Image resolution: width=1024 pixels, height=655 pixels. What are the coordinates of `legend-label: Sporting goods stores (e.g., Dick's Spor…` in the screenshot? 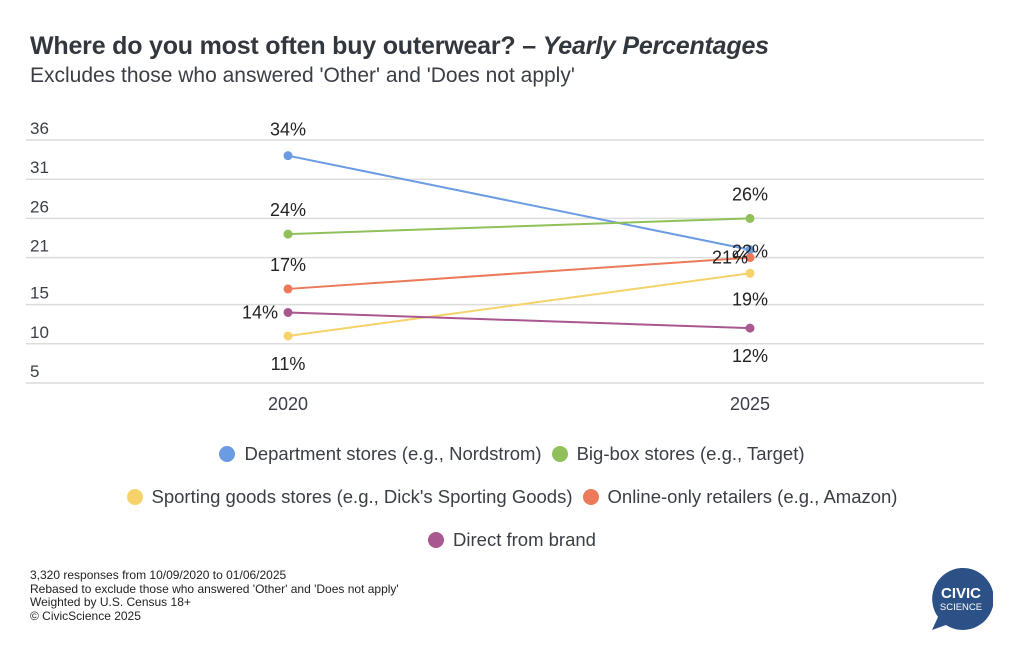 It's located at (362, 496).